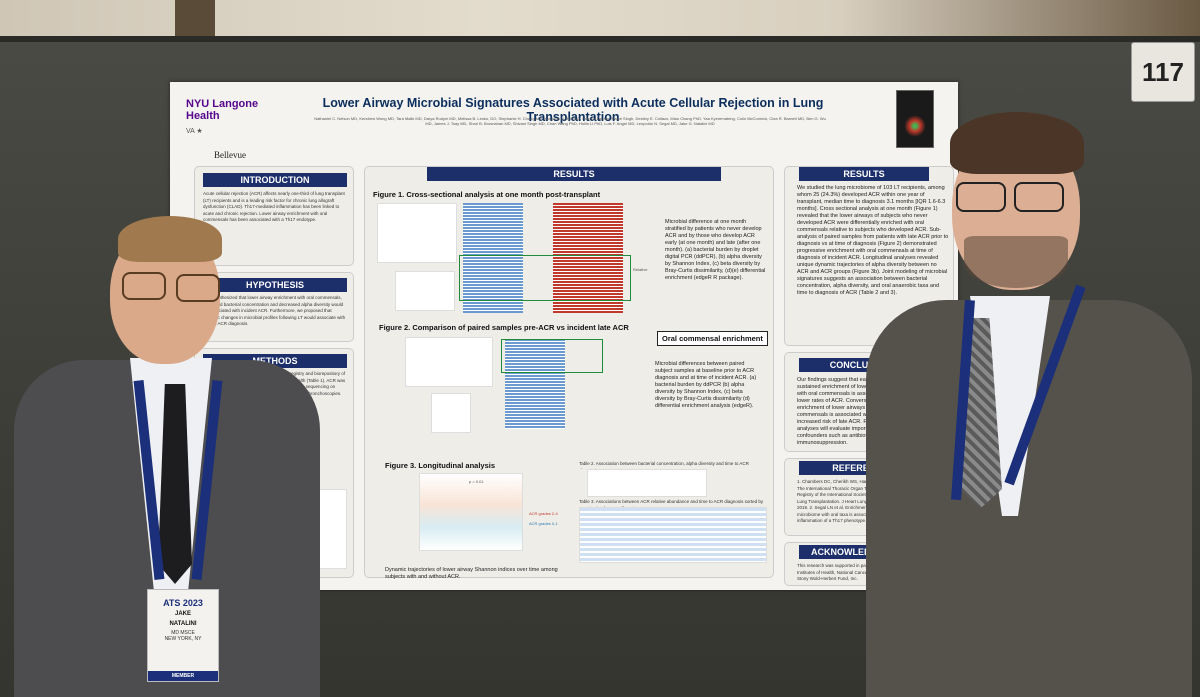  Describe the element at coordinates (194, 131) in the screenshot. I see `va-logo-icon: VA ★` at that location.